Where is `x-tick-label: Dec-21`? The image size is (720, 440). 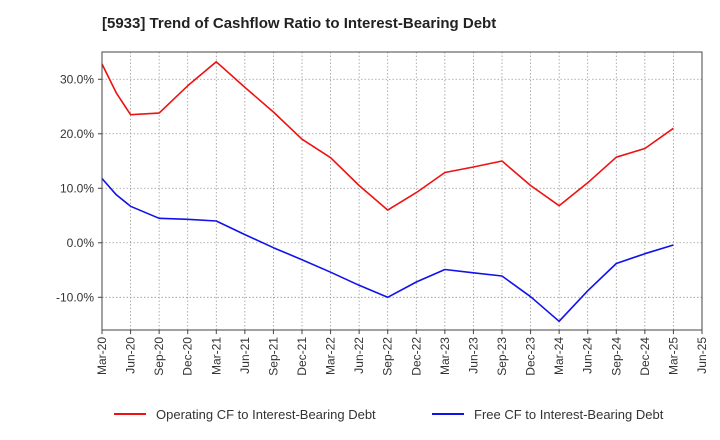
x-tick-label: Dec-21 is located at coordinates (302, 356).